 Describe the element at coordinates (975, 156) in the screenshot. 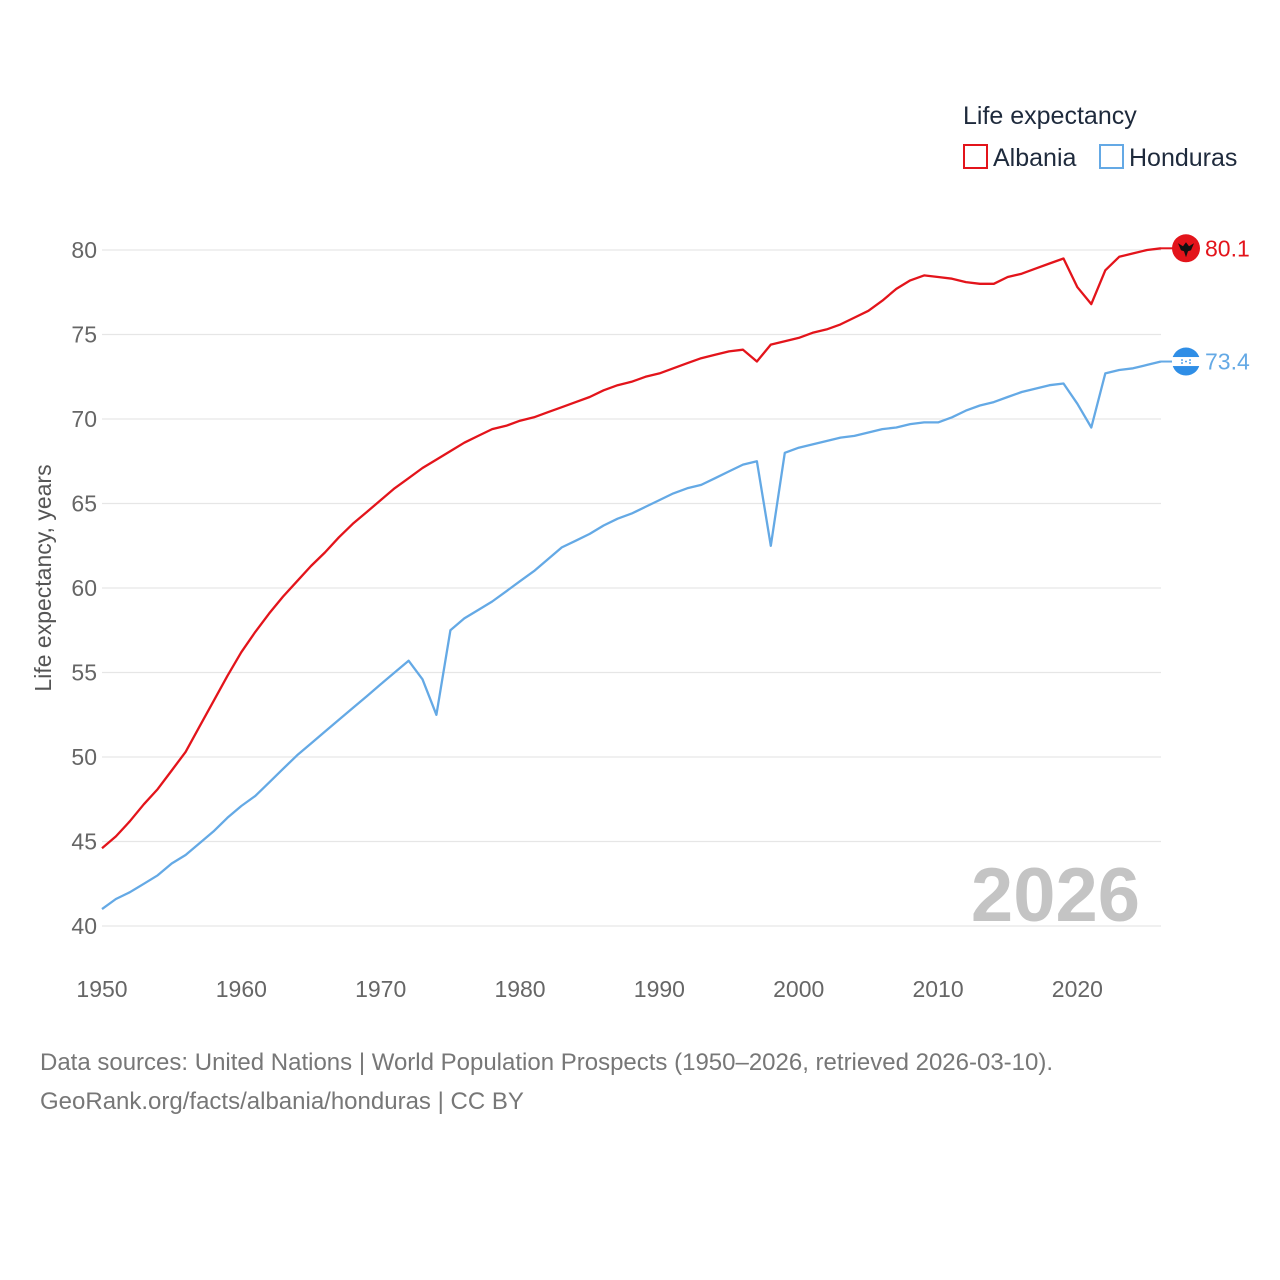

I see `legend-swatch-albania` at that location.